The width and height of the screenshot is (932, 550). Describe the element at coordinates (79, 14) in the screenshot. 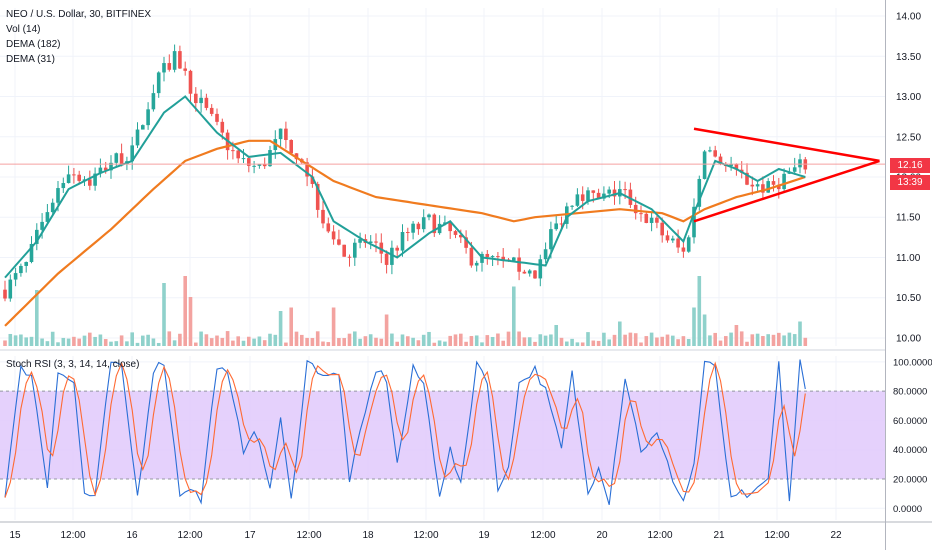

I see `symbol-title: NEO / U.S. Dollar, 30, BITFINEX` at that location.